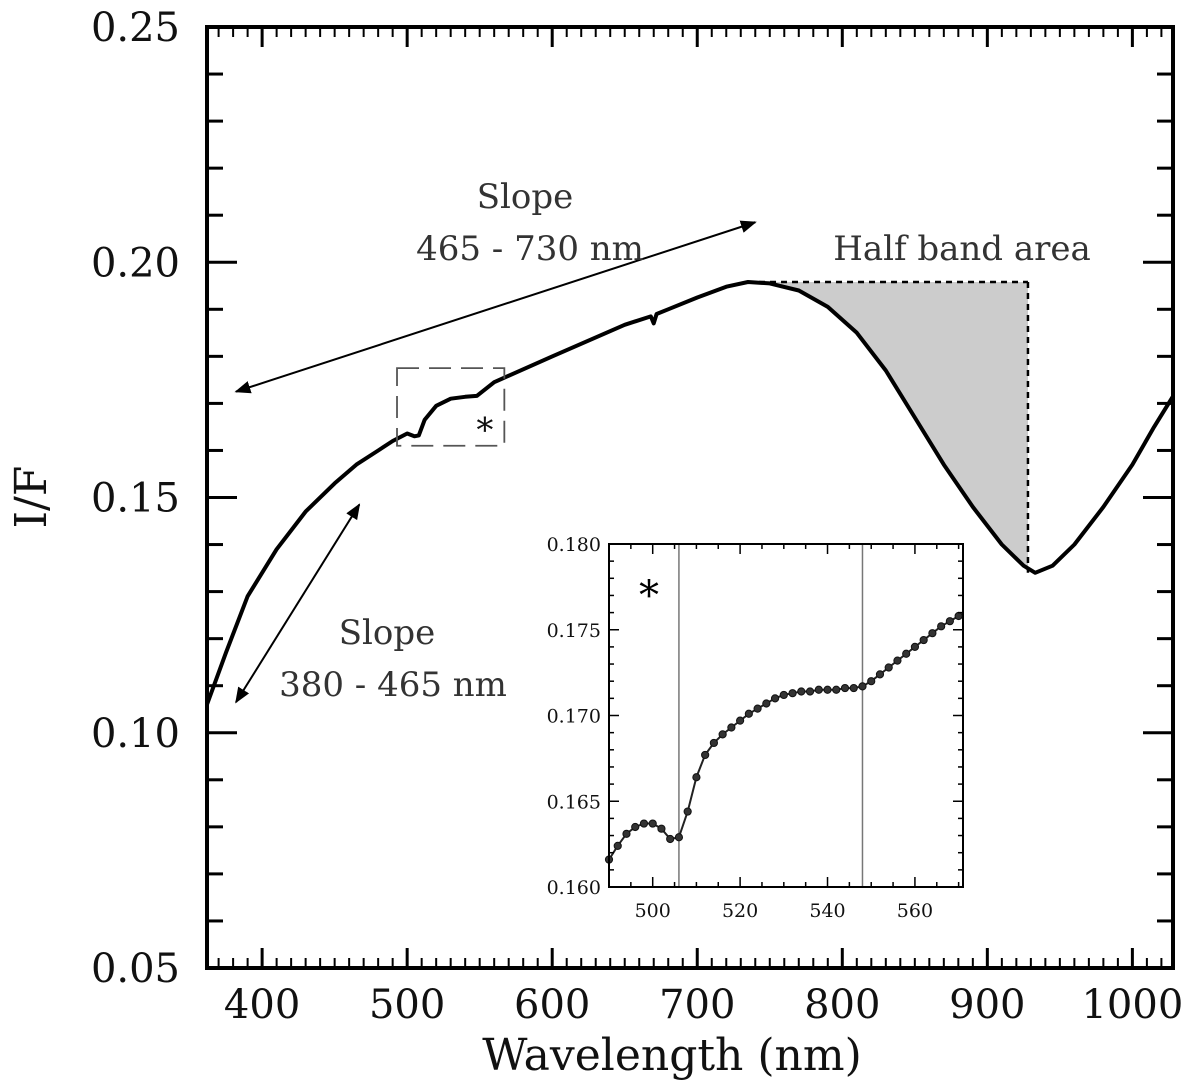 The image size is (1200, 1089). I want to click on y-tick-label: 0.15, so click(135, 499).